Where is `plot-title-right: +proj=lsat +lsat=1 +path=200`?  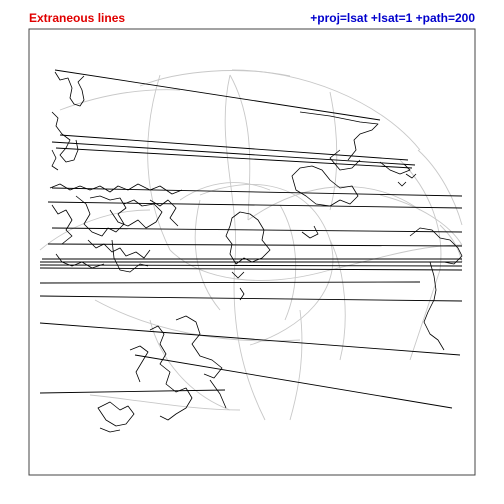 plot-title-right: +proj=lsat +lsat=1 +path=200 is located at coordinates (392, 18).